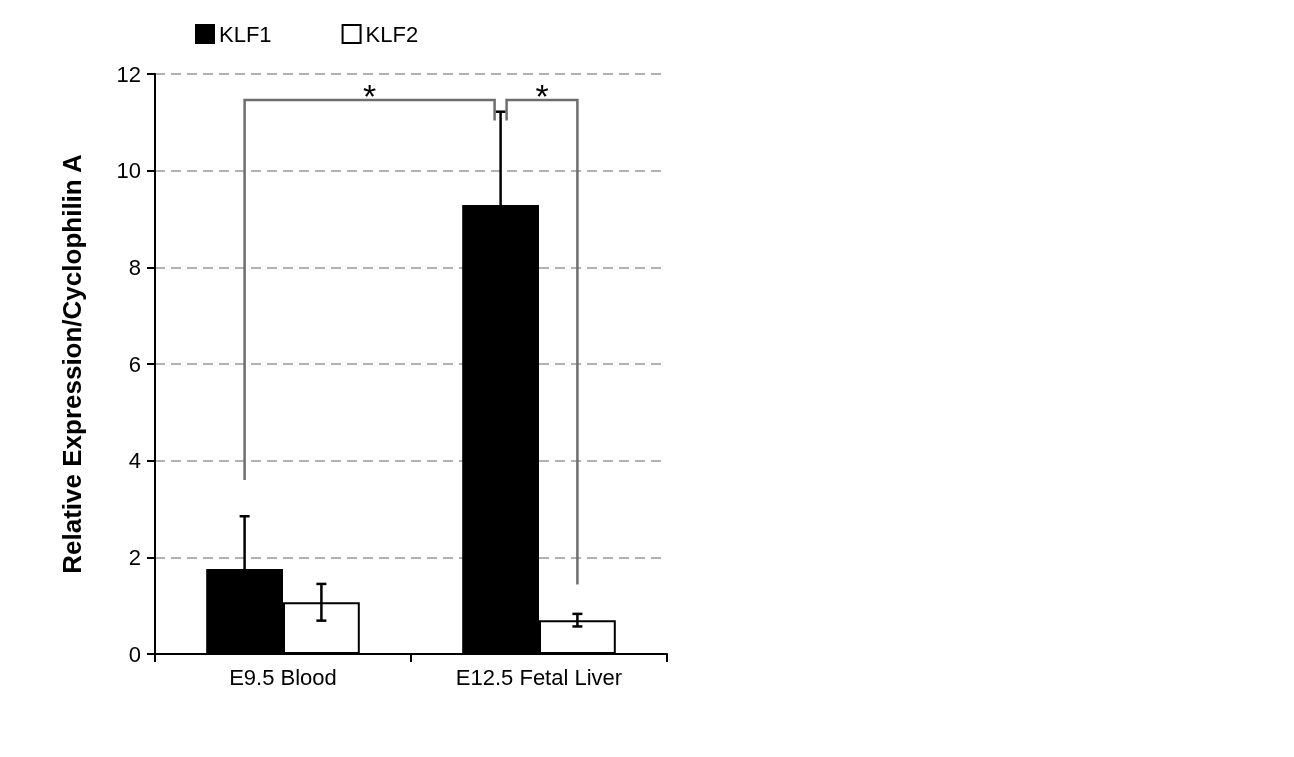 This screenshot has height=757, width=1294. Describe the element at coordinates (72, 364) in the screenshot. I see `y-axis-title: Relative Expression/Cyclophilin A` at that location.